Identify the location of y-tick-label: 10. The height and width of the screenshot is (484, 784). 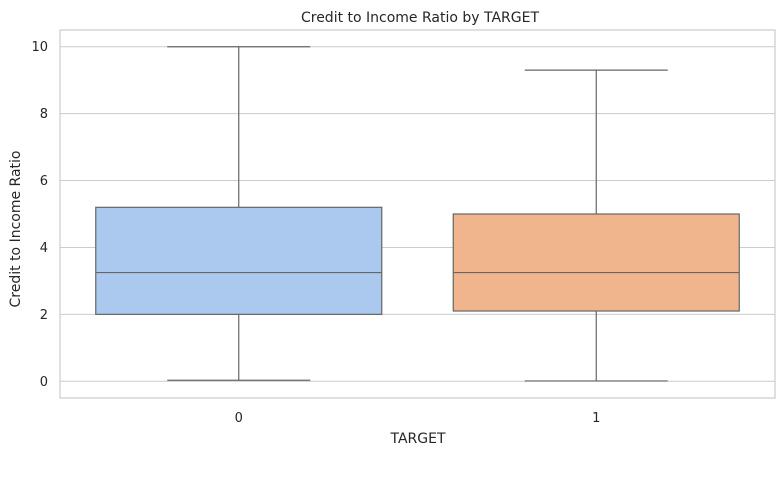
(39, 47).